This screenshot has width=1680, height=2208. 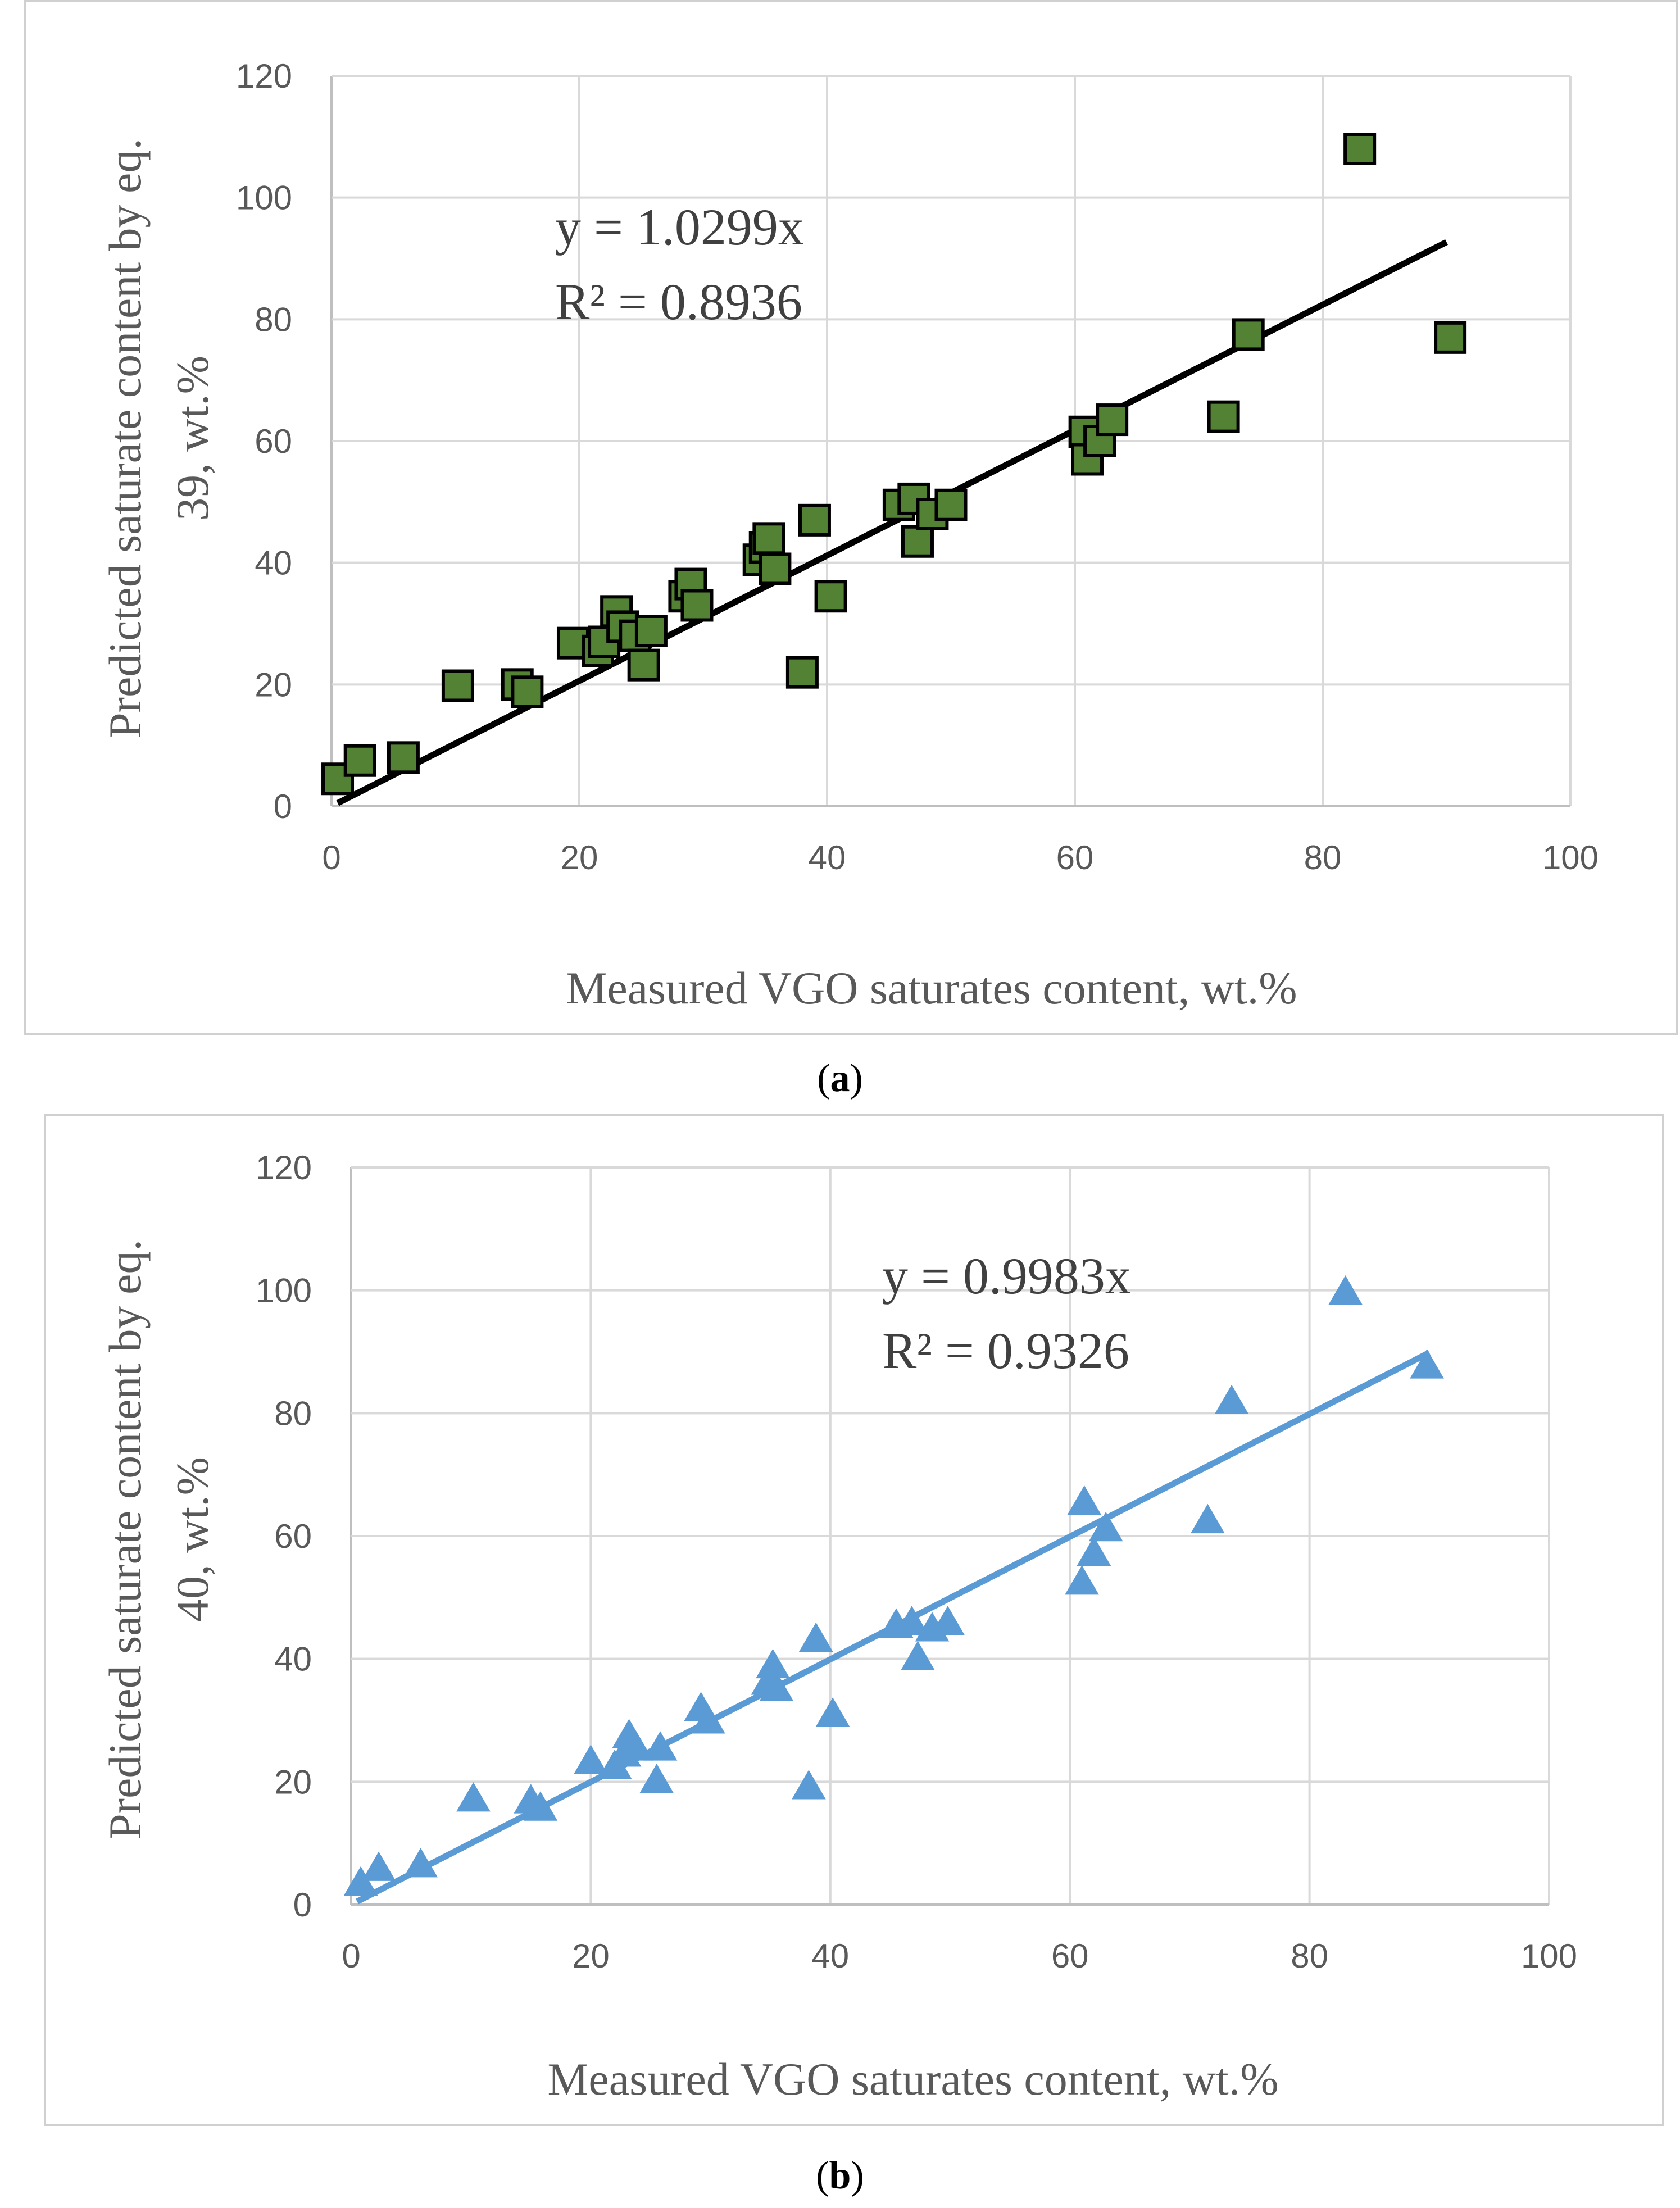 I want to click on equation-label-a: y = 1.0299x, so click(x=679, y=227).